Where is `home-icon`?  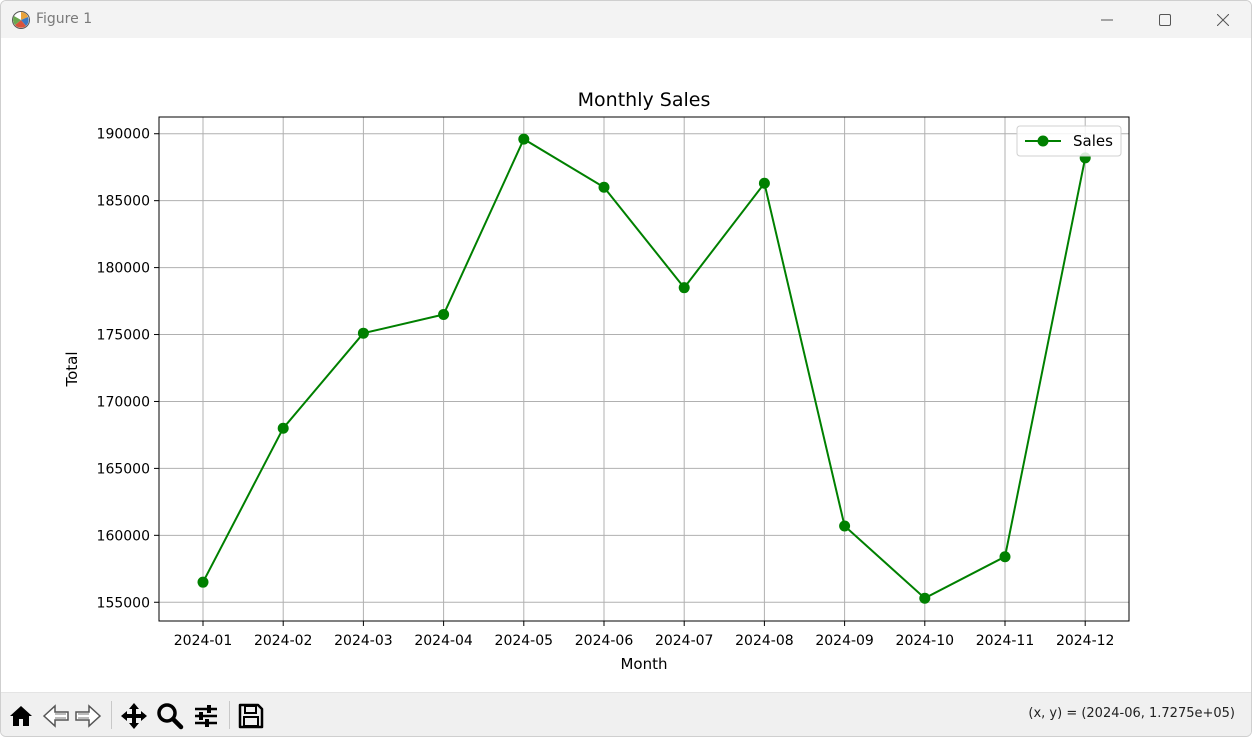
home-icon is located at coordinates (21, 716).